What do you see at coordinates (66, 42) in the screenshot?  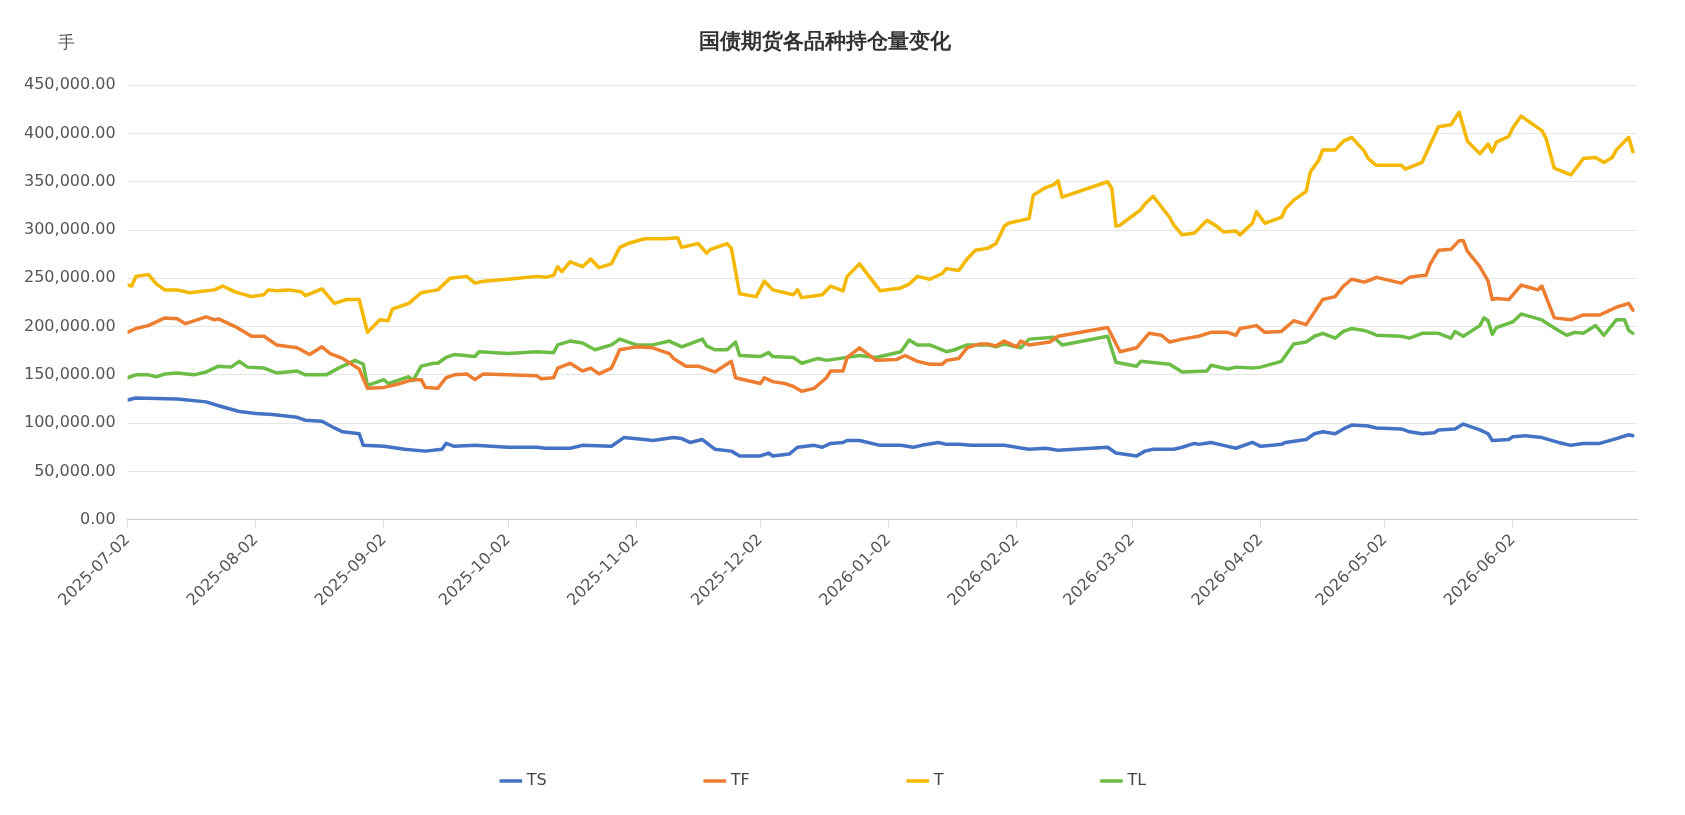 I see `y-axis-title: 手` at bounding box center [66, 42].